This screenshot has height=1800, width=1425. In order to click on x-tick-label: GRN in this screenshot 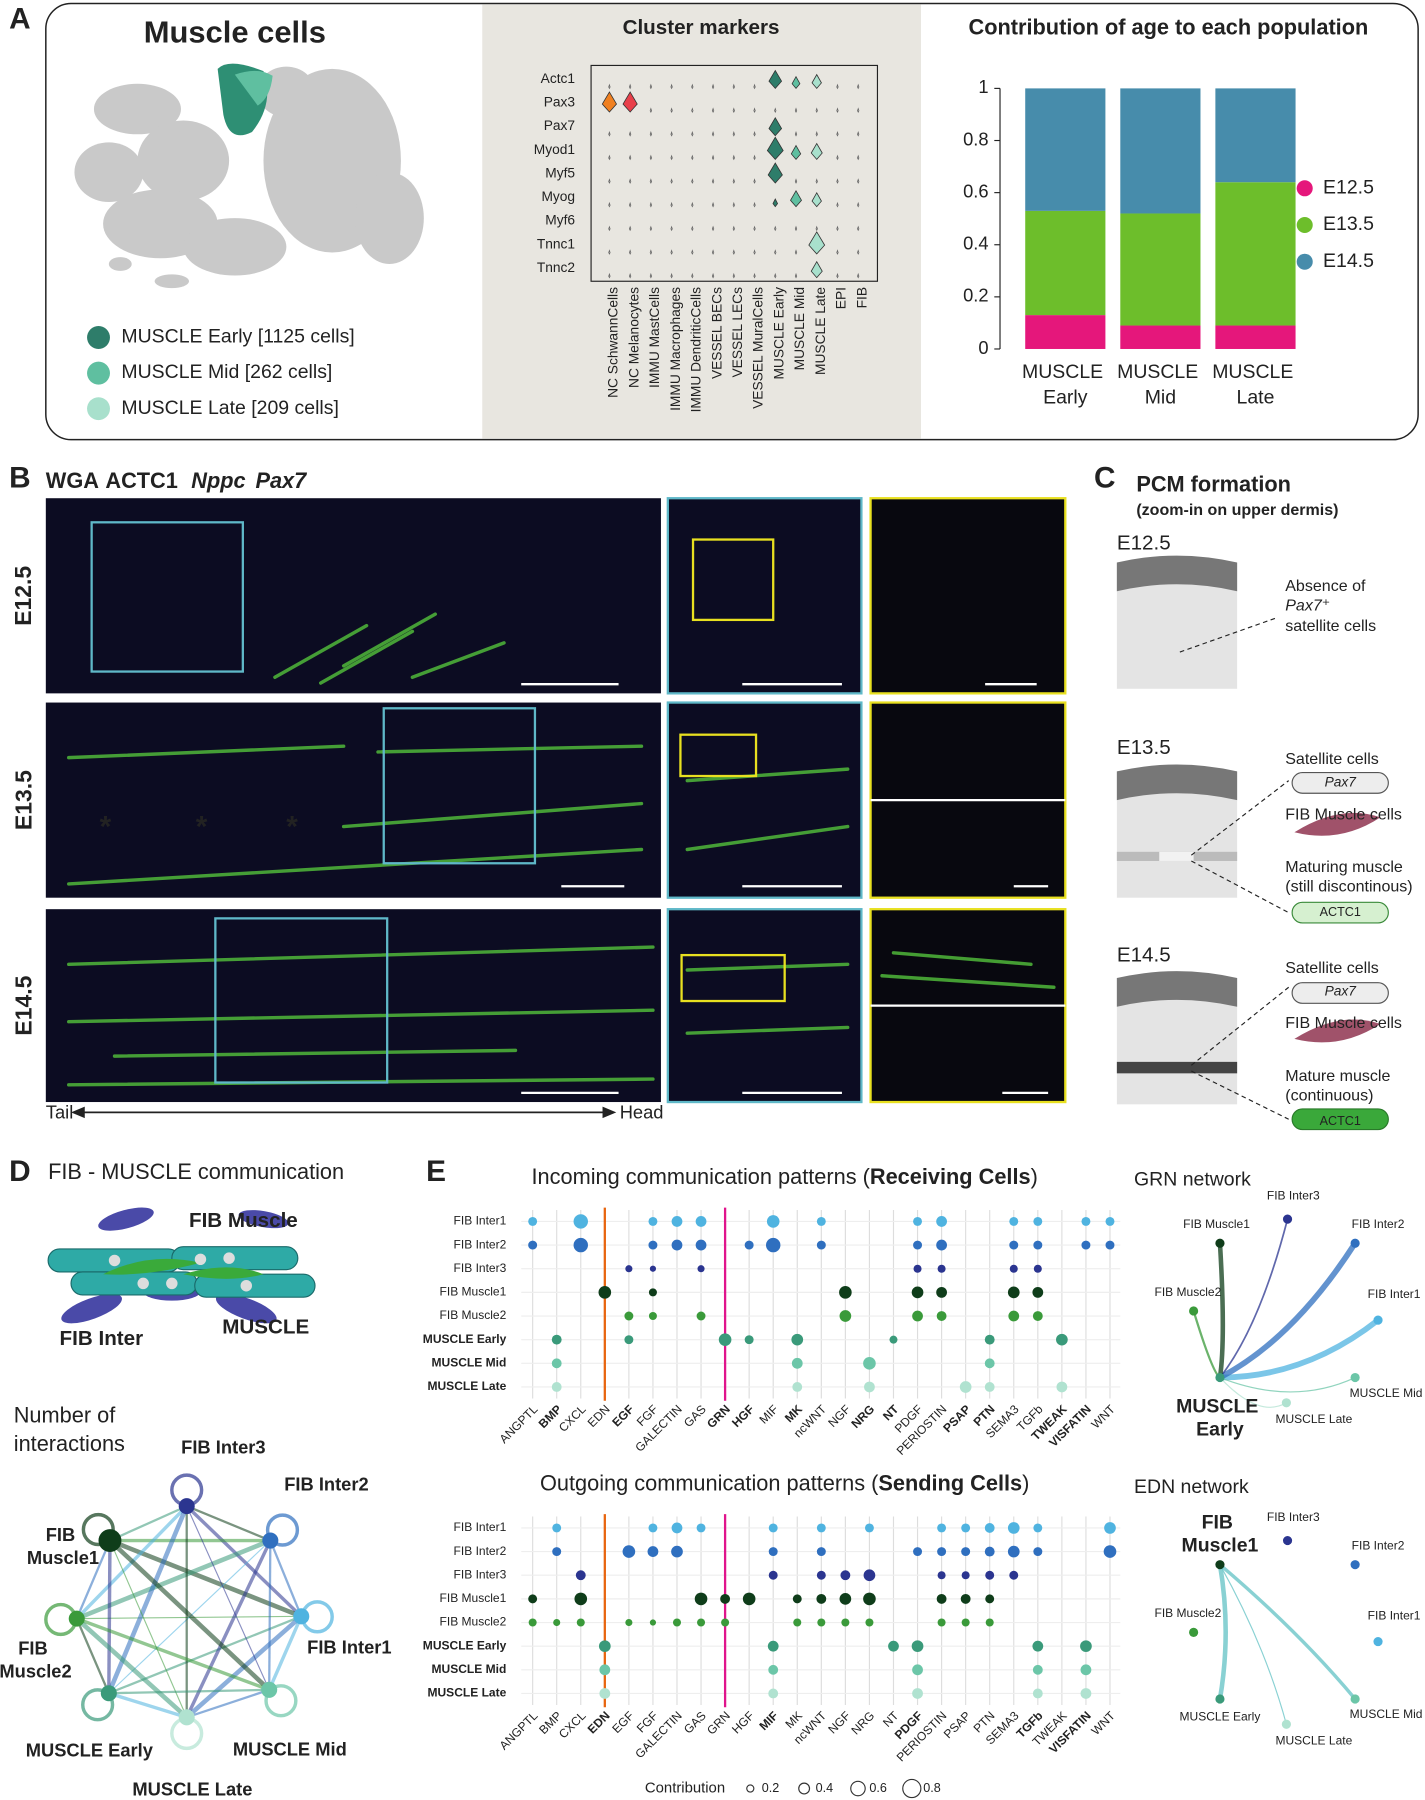, I will do `click(718, 1416)`.